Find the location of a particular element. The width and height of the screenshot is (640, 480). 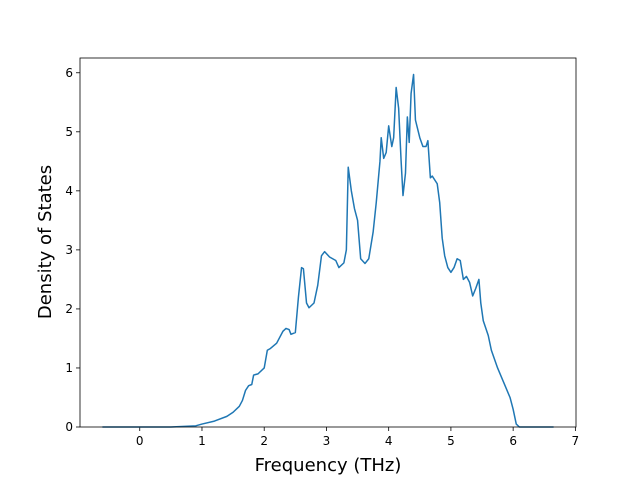

x-tick-label: 6 is located at coordinates (513, 441).